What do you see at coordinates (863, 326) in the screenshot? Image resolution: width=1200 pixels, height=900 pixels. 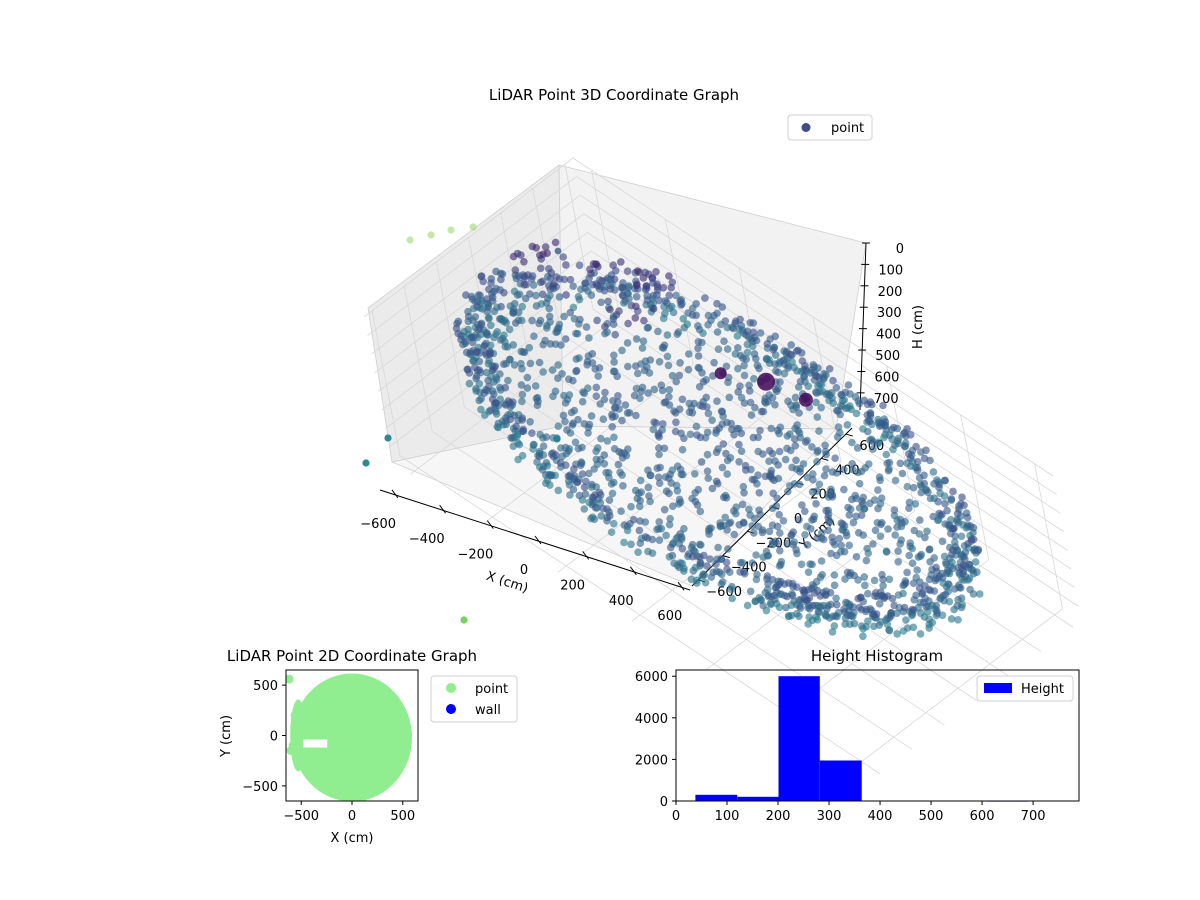 I see `z-axis-line` at bounding box center [863, 326].